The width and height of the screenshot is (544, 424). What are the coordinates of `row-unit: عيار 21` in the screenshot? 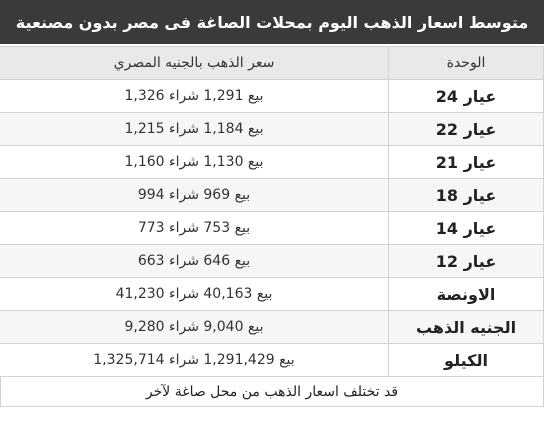 It's located at (466, 162).